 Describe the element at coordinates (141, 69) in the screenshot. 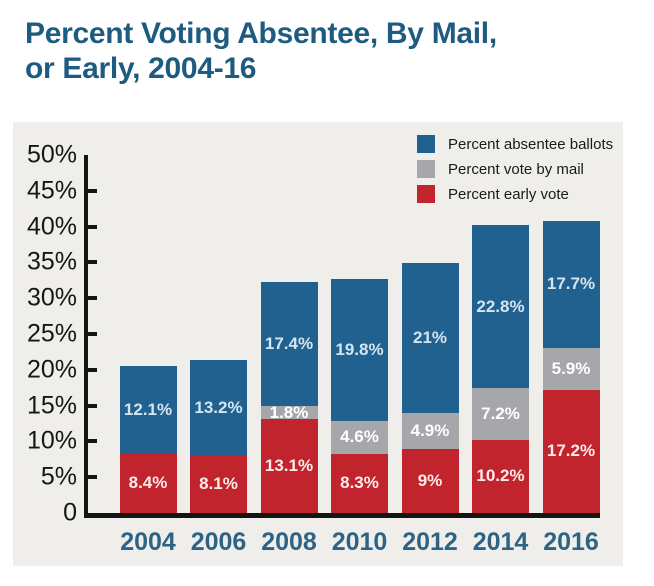

I see `chart-title-line-2: or Early, 2004-16` at that location.